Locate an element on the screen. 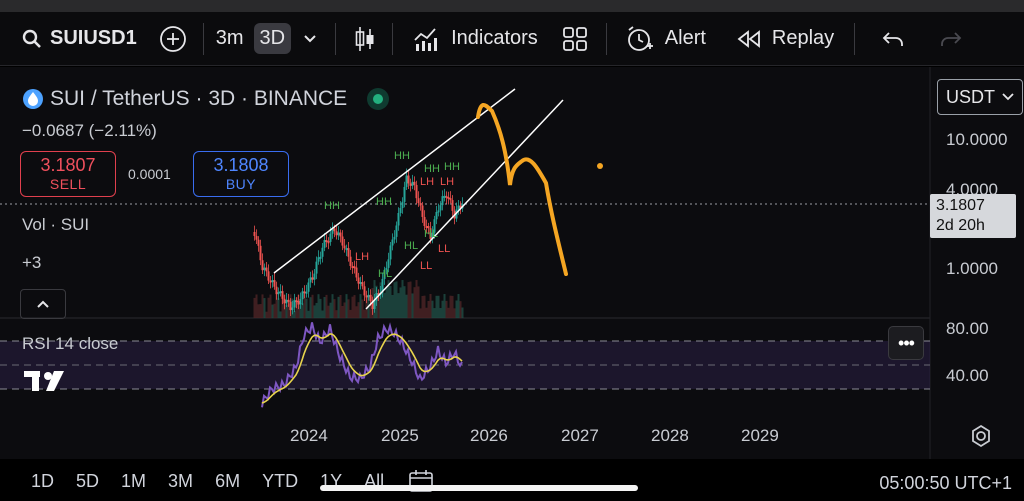 Image resolution: width=1024 pixels, height=501 pixels. symbol-search-button: SUIUSD1 is located at coordinates (79, 38).